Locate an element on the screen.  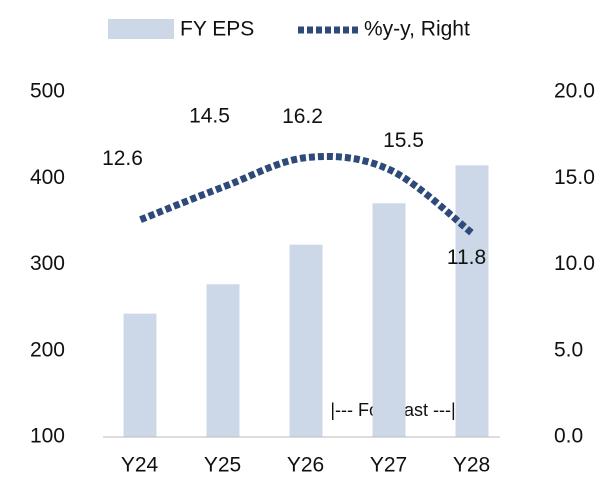
y2-tick-label: 0.0 is located at coordinates (568, 436).